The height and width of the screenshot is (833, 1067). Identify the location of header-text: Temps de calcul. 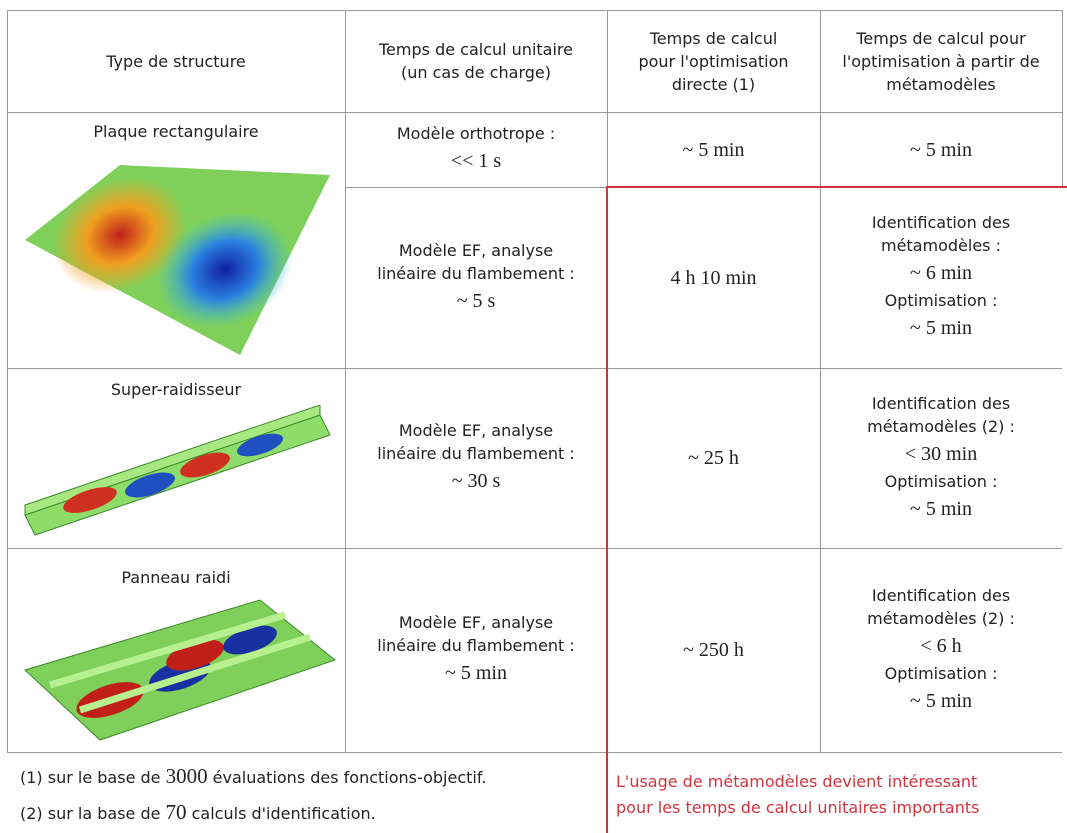
(713, 38).